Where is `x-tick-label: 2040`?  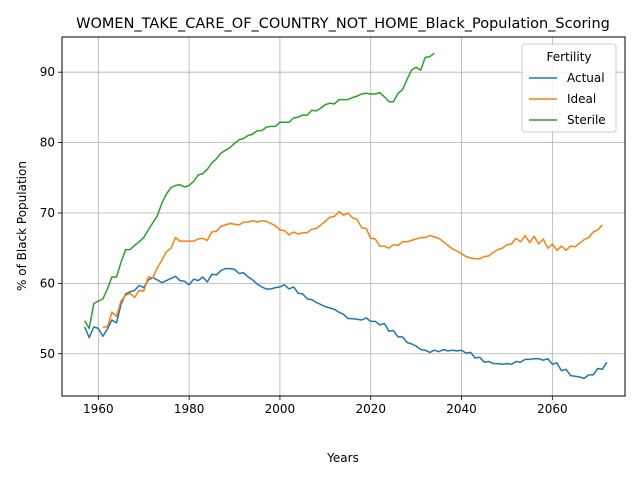 x-tick-label: 2040 is located at coordinates (461, 409).